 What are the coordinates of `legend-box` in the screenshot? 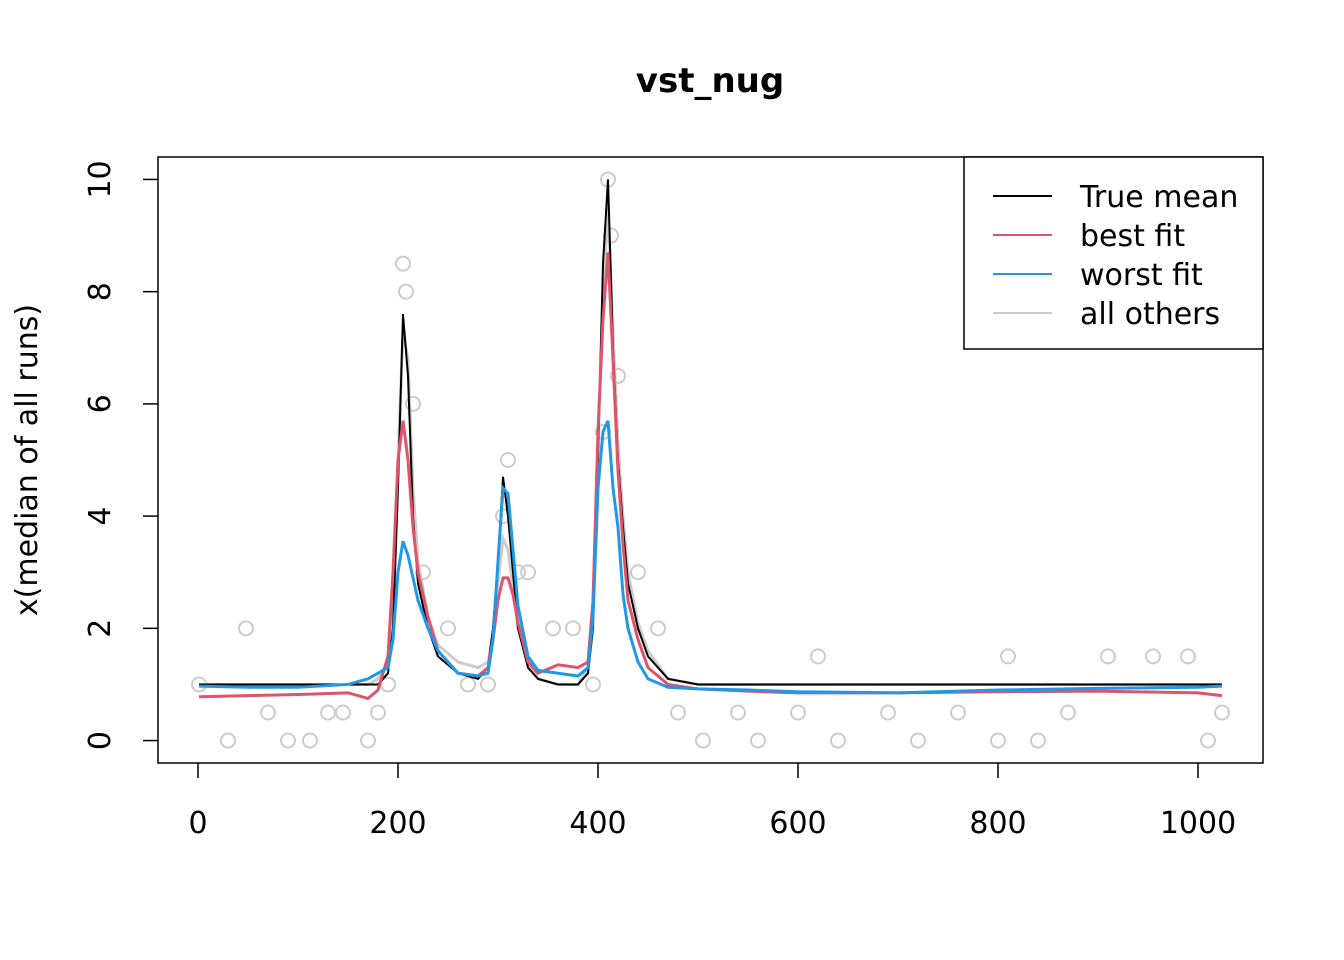 It's located at (1113, 253).